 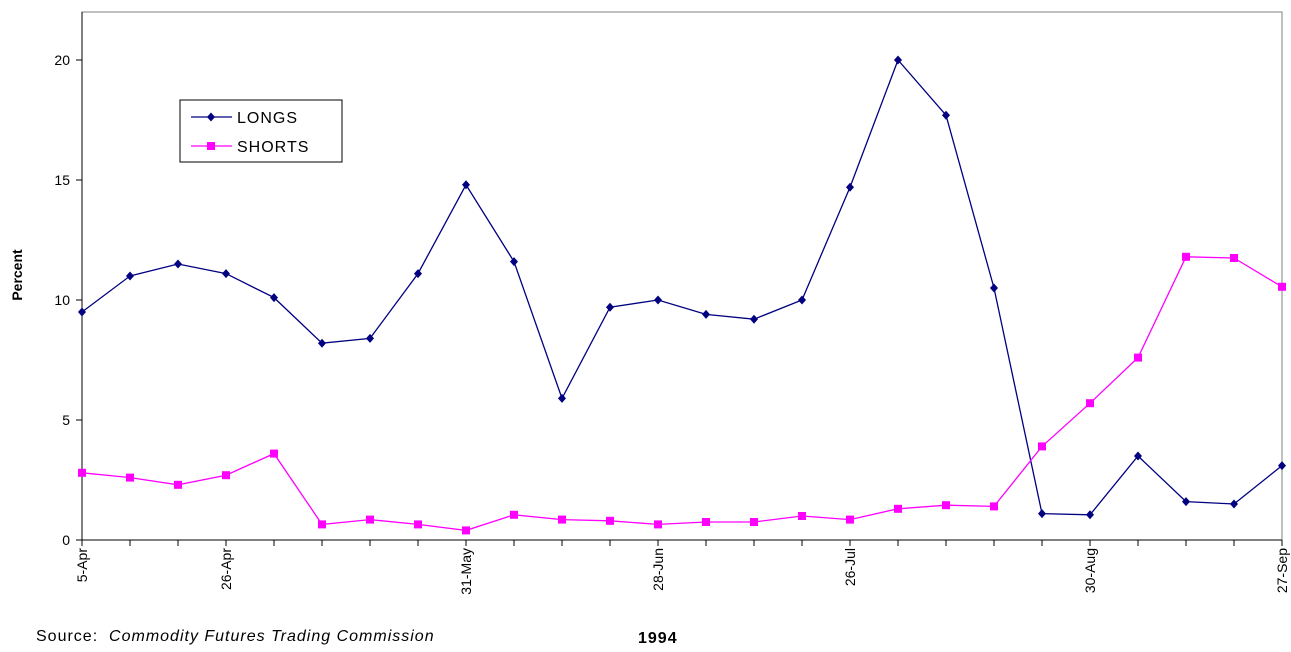 What do you see at coordinates (1090, 570) in the screenshot?
I see `x-tick-label: 30-Aug` at bounding box center [1090, 570].